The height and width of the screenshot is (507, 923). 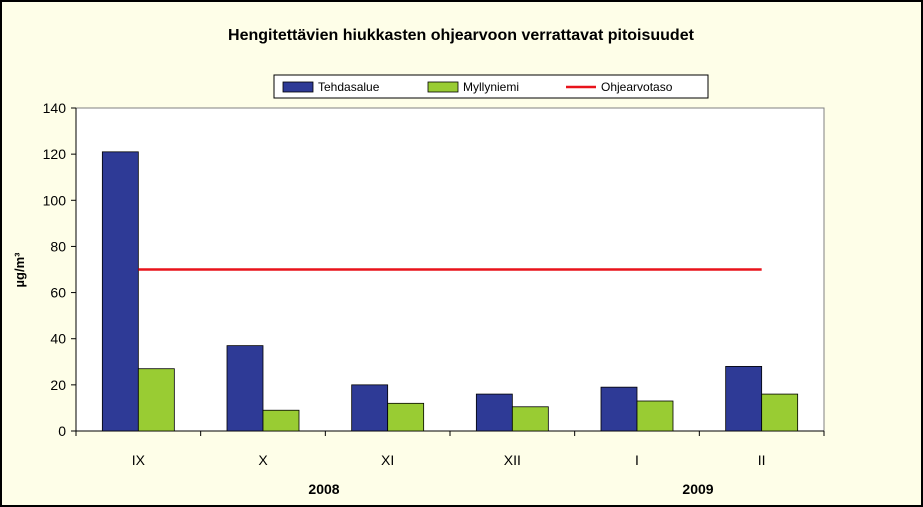 I want to click on x-tick-label: II, so click(x=762, y=460).